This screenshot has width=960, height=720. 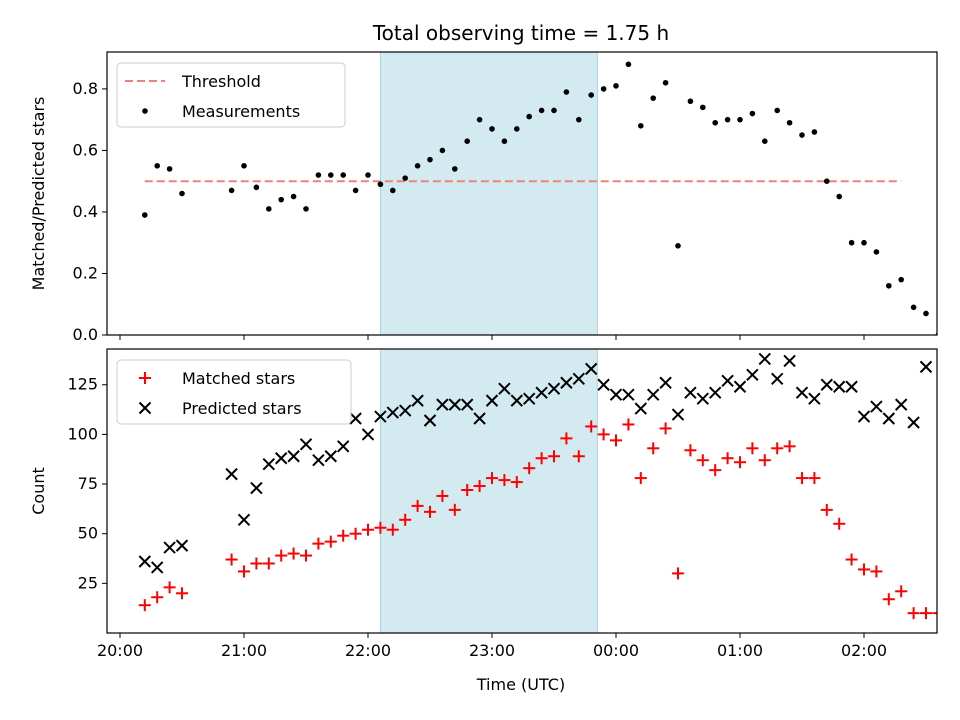 I want to click on legend: Threshold Measurements, so click(x=231, y=95).